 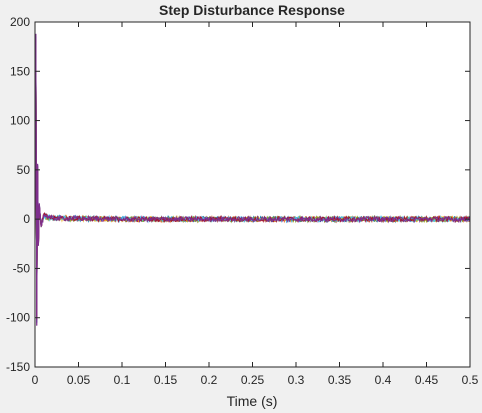 I want to click on x-tick-label: 0.45, so click(x=427, y=380).